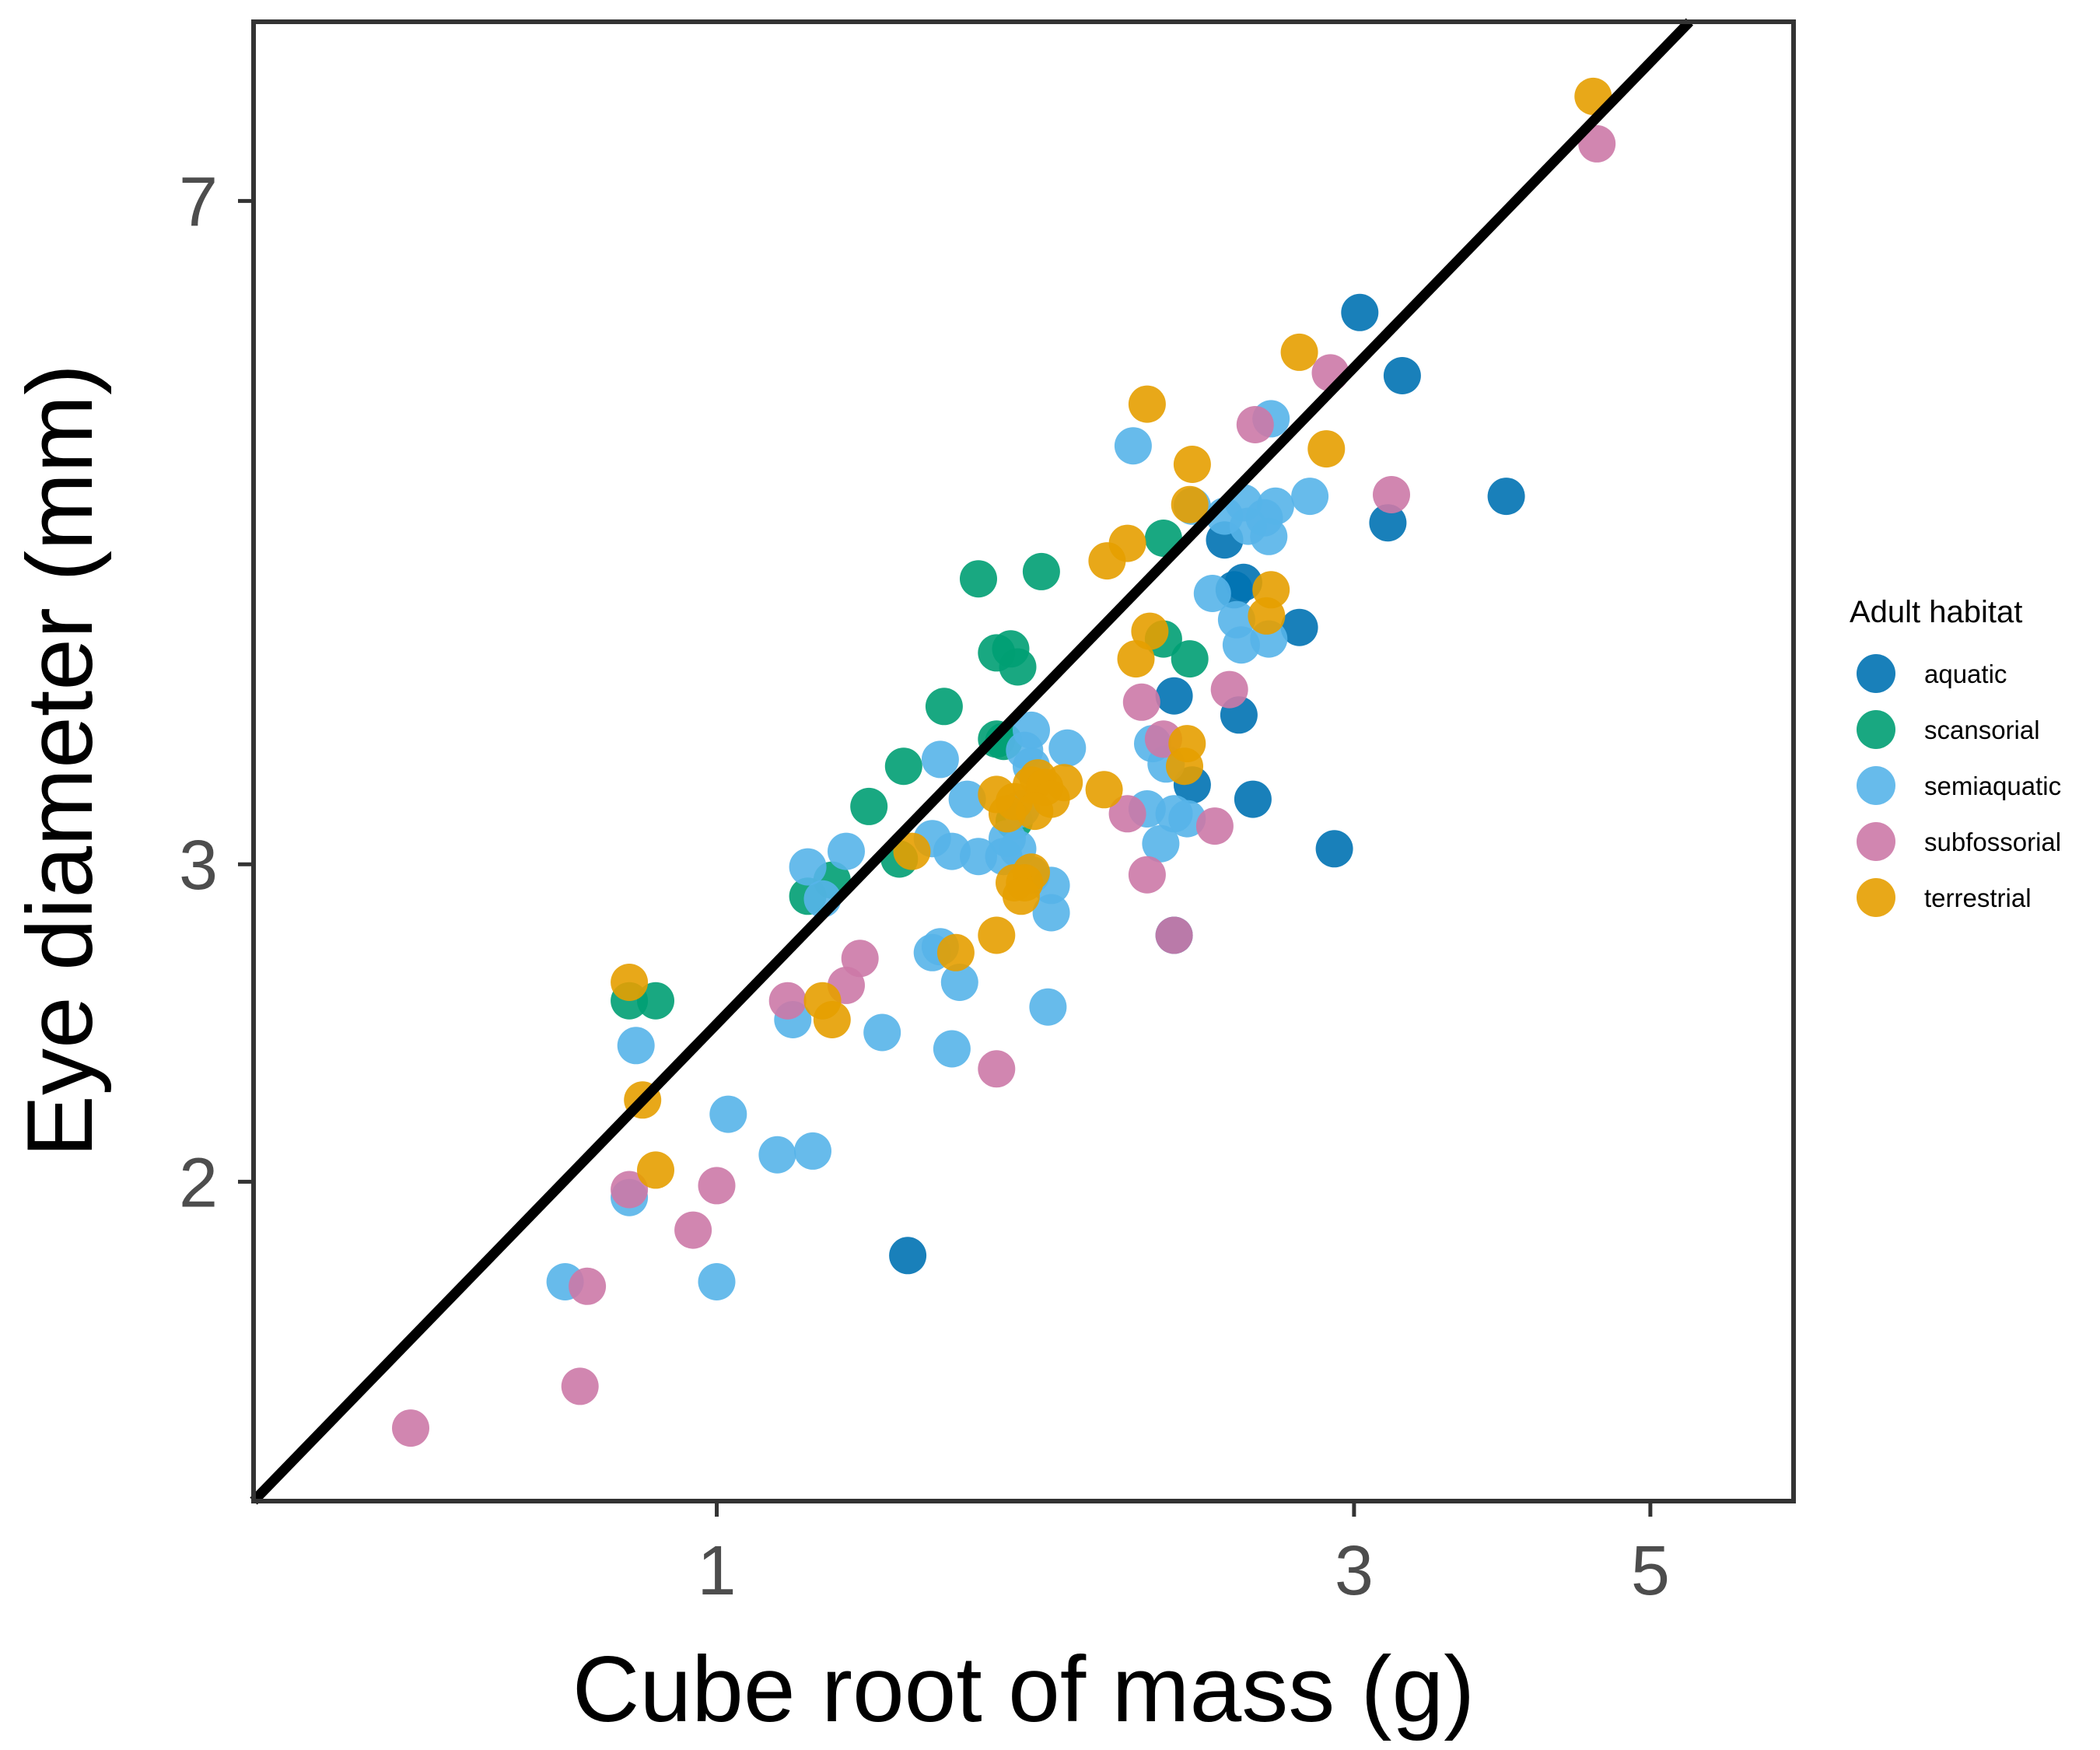  Describe the element at coordinates (1993, 842) in the screenshot. I see `legend-label-subfossorial: subfossorial` at that location.